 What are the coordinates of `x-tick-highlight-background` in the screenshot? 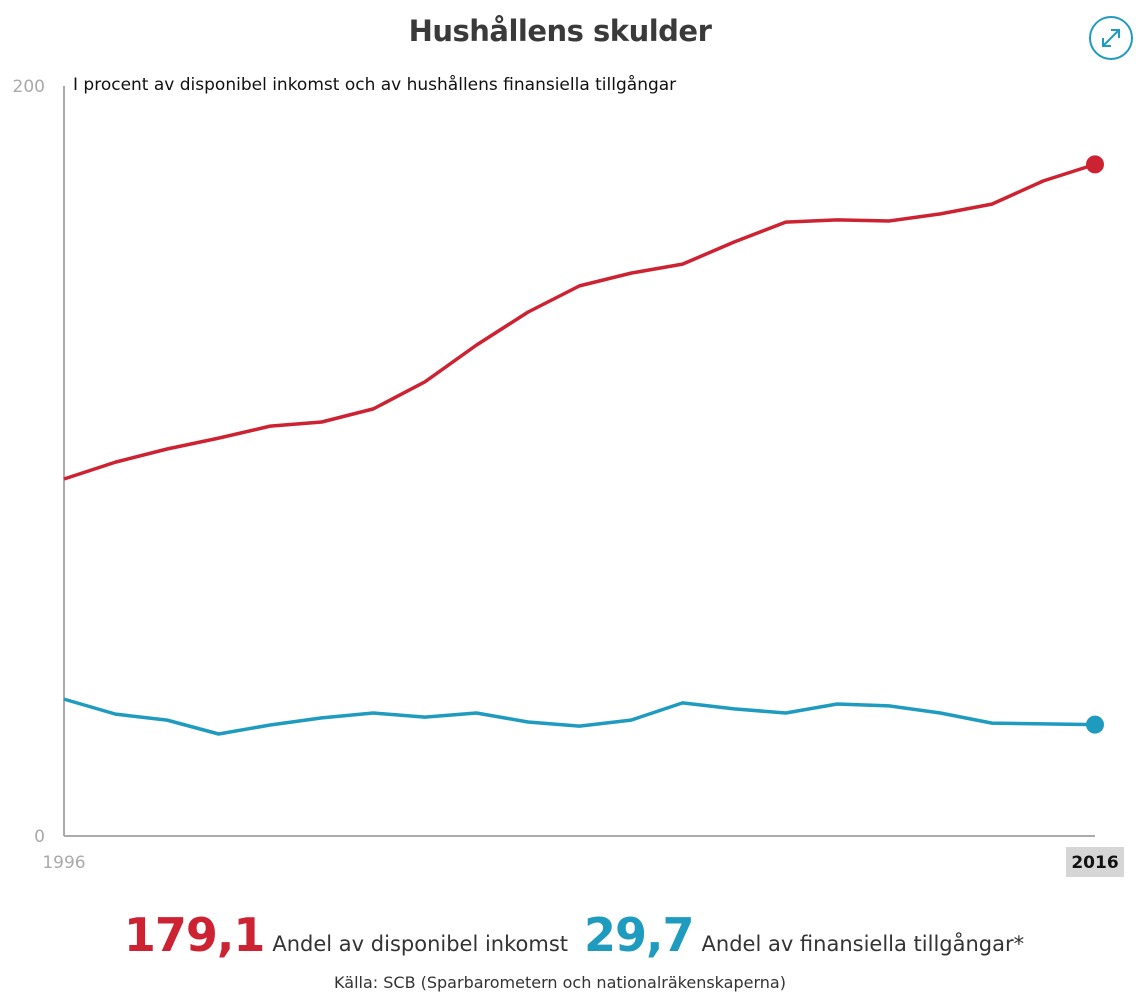 It's located at (1095, 862).